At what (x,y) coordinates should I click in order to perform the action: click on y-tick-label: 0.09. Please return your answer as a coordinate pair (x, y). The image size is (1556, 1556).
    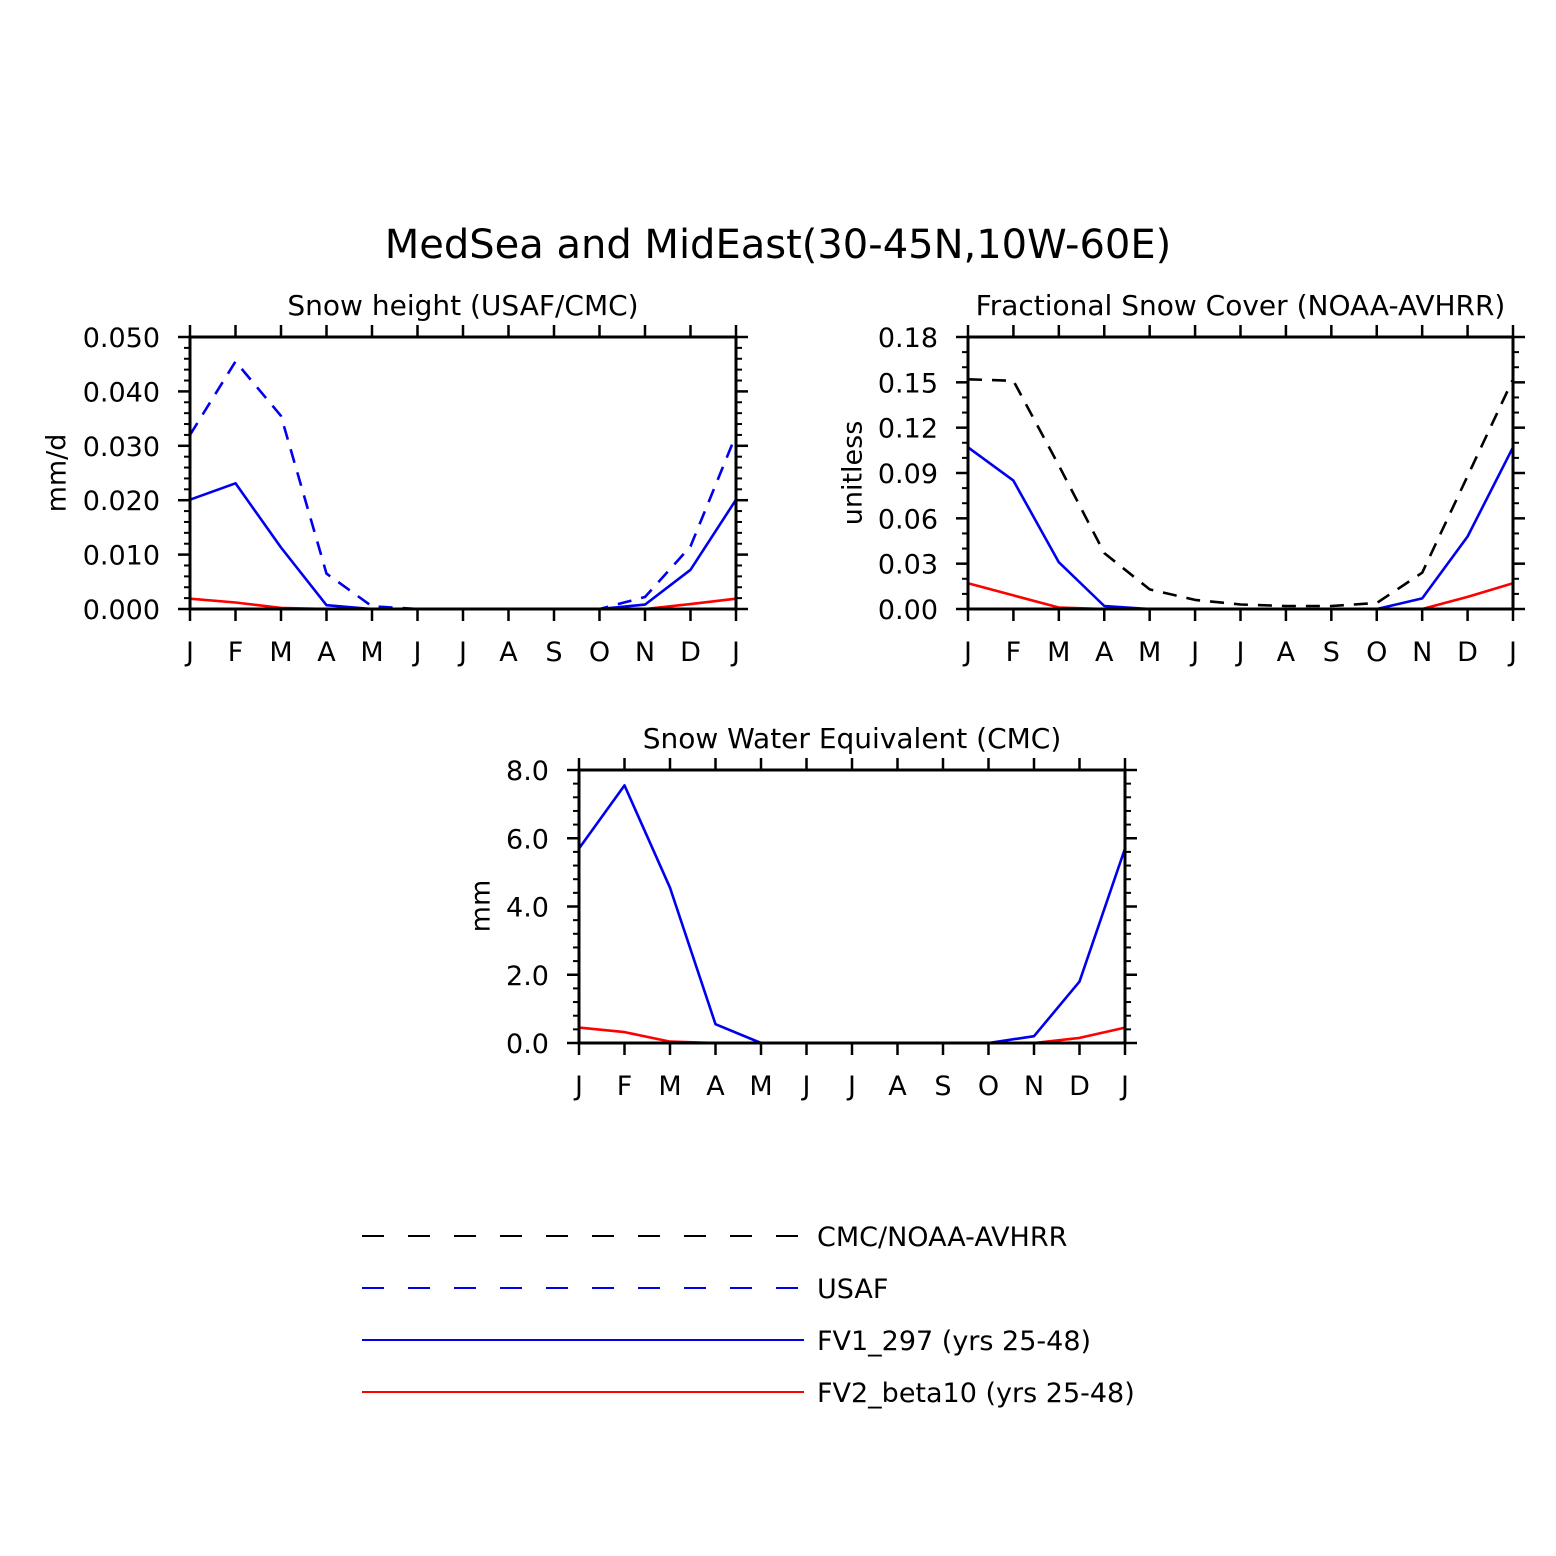
    Looking at the image, I should click on (908, 474).